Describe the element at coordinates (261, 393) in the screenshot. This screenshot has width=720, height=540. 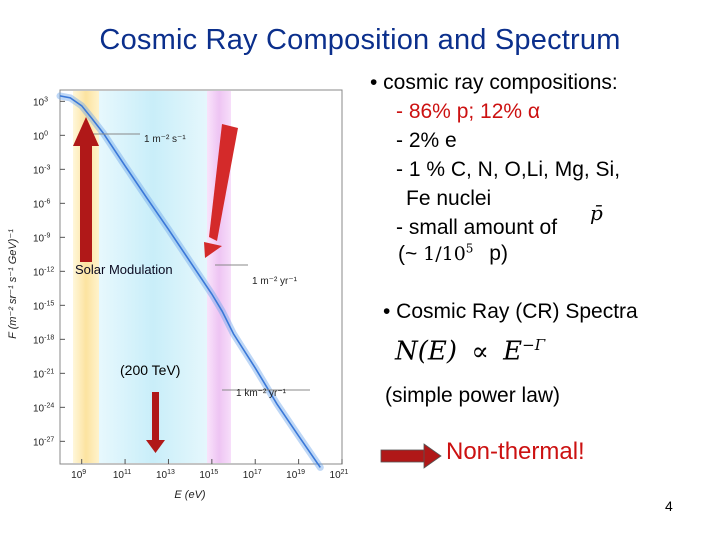
I see `annot-km2yr: 1 km⁻² yr⁻¹` at that location.